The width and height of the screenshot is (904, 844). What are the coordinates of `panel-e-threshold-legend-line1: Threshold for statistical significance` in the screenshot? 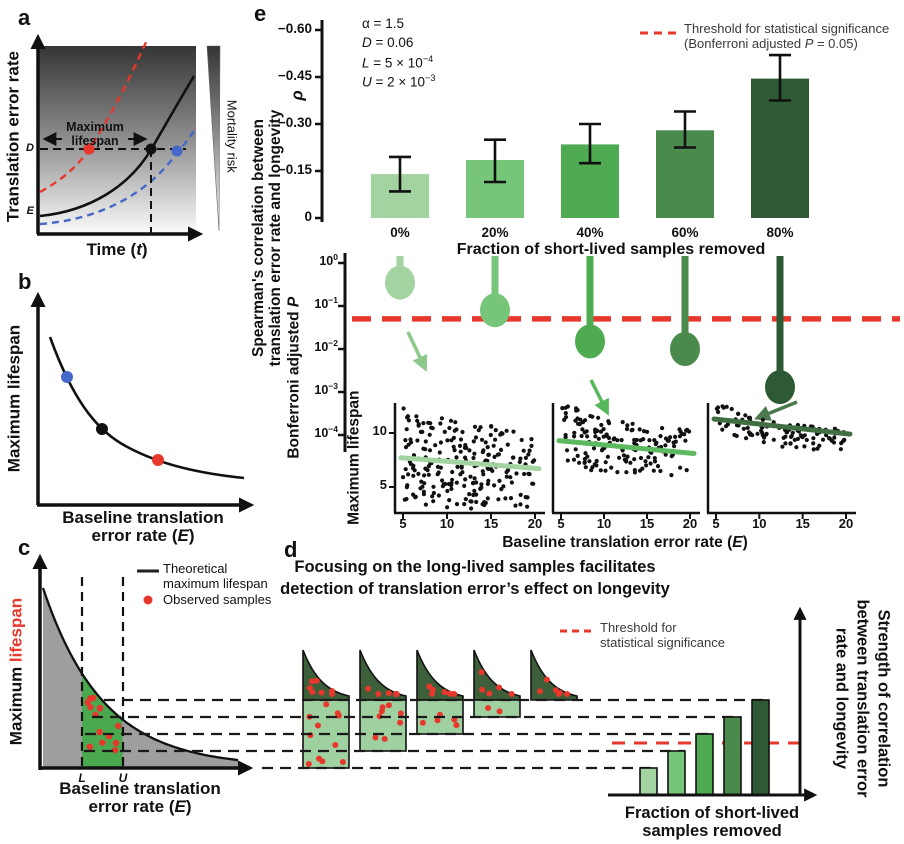 It's located at (787, 28).